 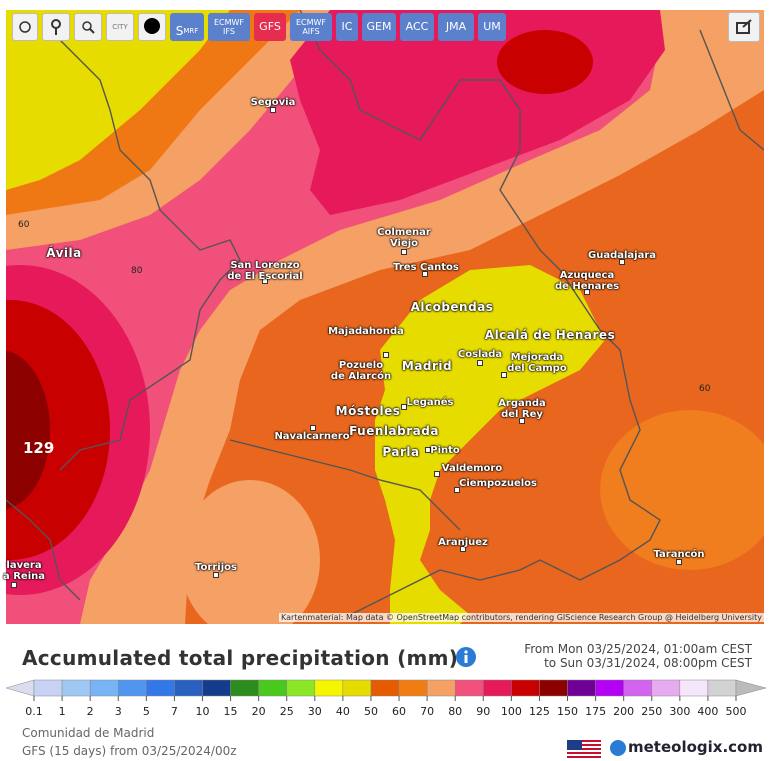 What do you see at coordinates (25, 27) in the screenshot?
I see `refresh-button` at bounding box center [25, 27].